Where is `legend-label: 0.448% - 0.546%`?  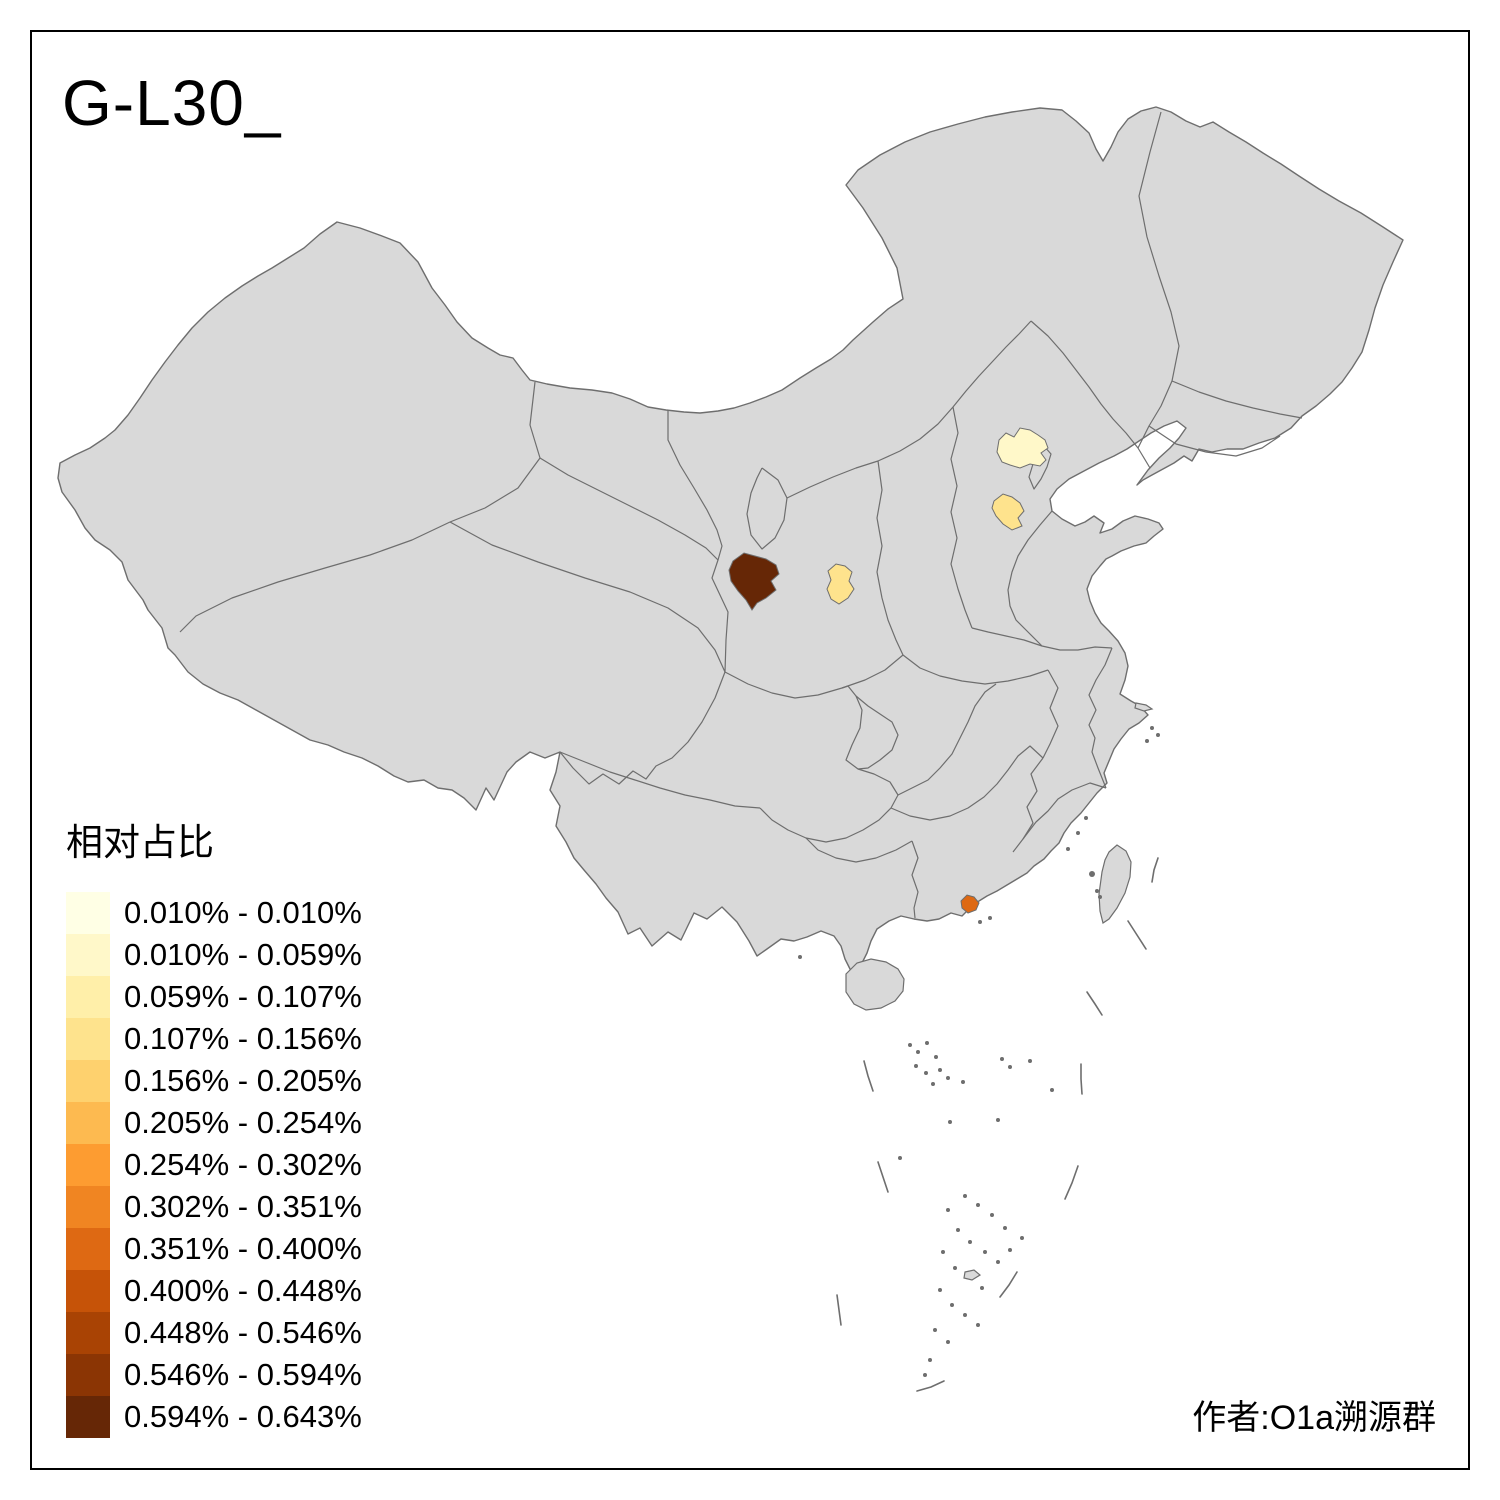 legend-label: 0.448% - 0.546% is located at coordinates (243, 1332).